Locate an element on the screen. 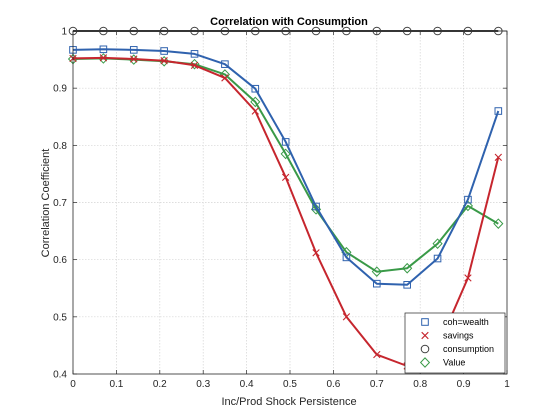  legend-label-value: Value is located at coordinates (454, 363).